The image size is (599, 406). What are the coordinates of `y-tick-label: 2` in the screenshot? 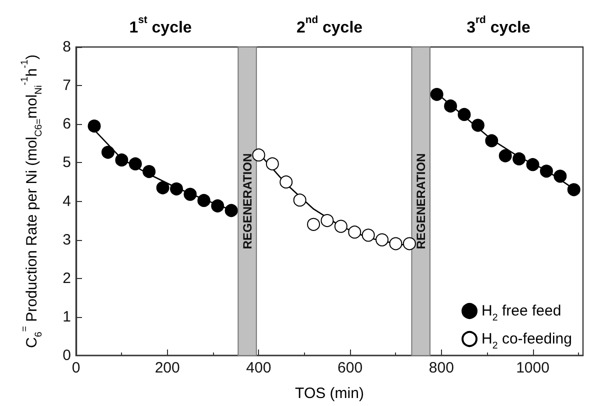 It's located at (66, 278).